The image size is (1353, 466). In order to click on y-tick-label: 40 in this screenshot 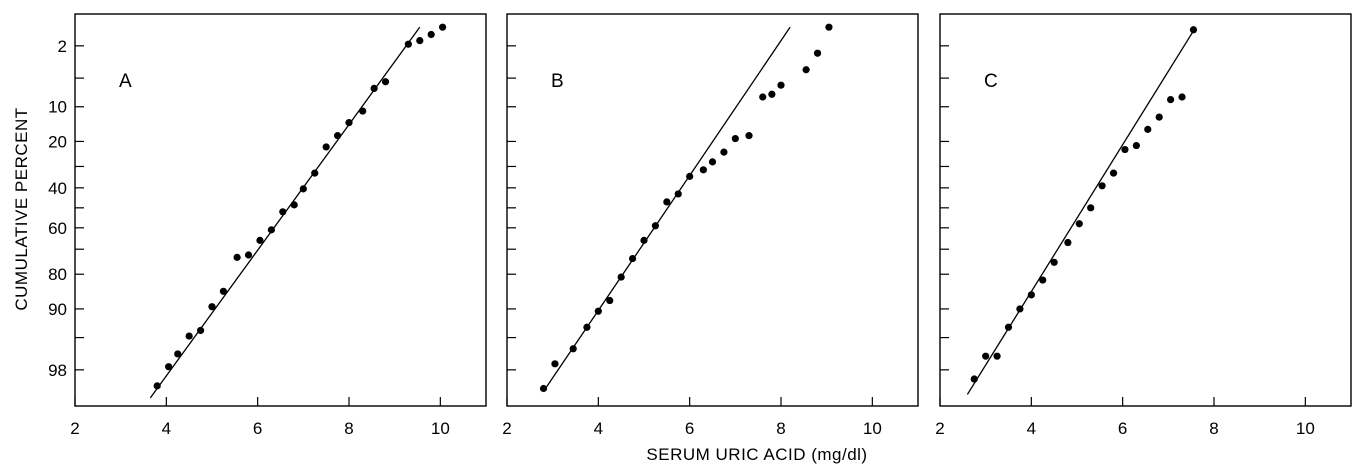, I will do `click(57, 188)`.